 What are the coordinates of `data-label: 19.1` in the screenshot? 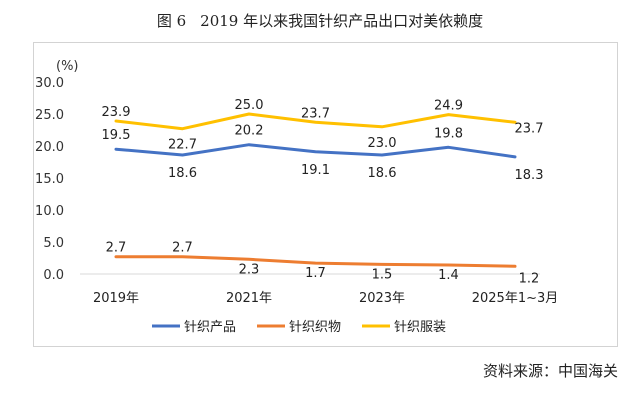 It's located at (315, 170).